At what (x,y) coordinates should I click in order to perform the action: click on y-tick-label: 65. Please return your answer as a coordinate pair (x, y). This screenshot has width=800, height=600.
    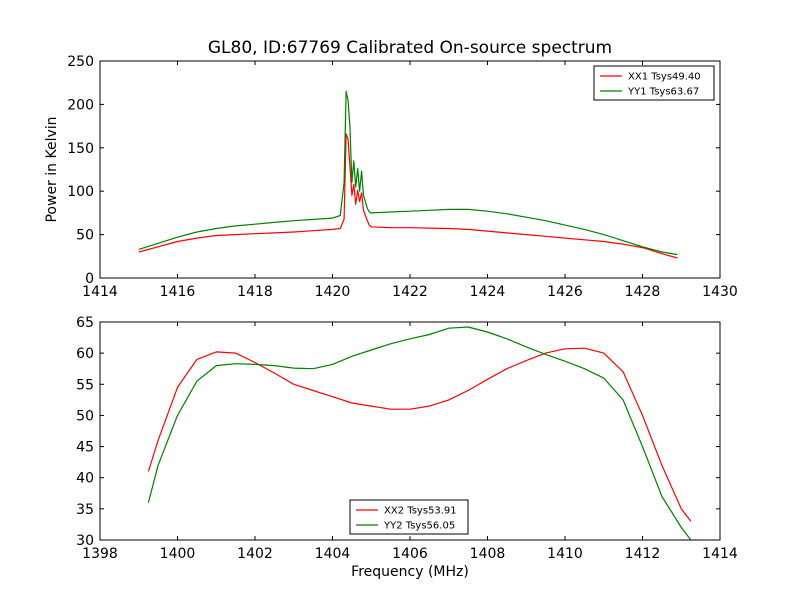
    Looking at the image, I should click on (85, 323).